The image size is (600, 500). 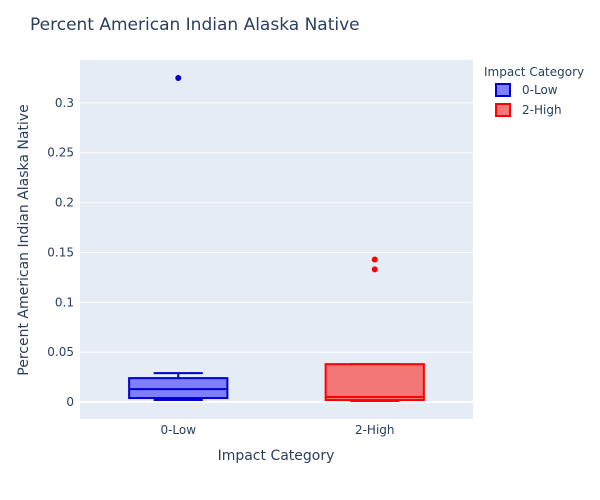 I want to click on y-axis-ticks: 0 0.05 0.1 0.15 0.2 0.25 0.3, so click(x=60, y=252).